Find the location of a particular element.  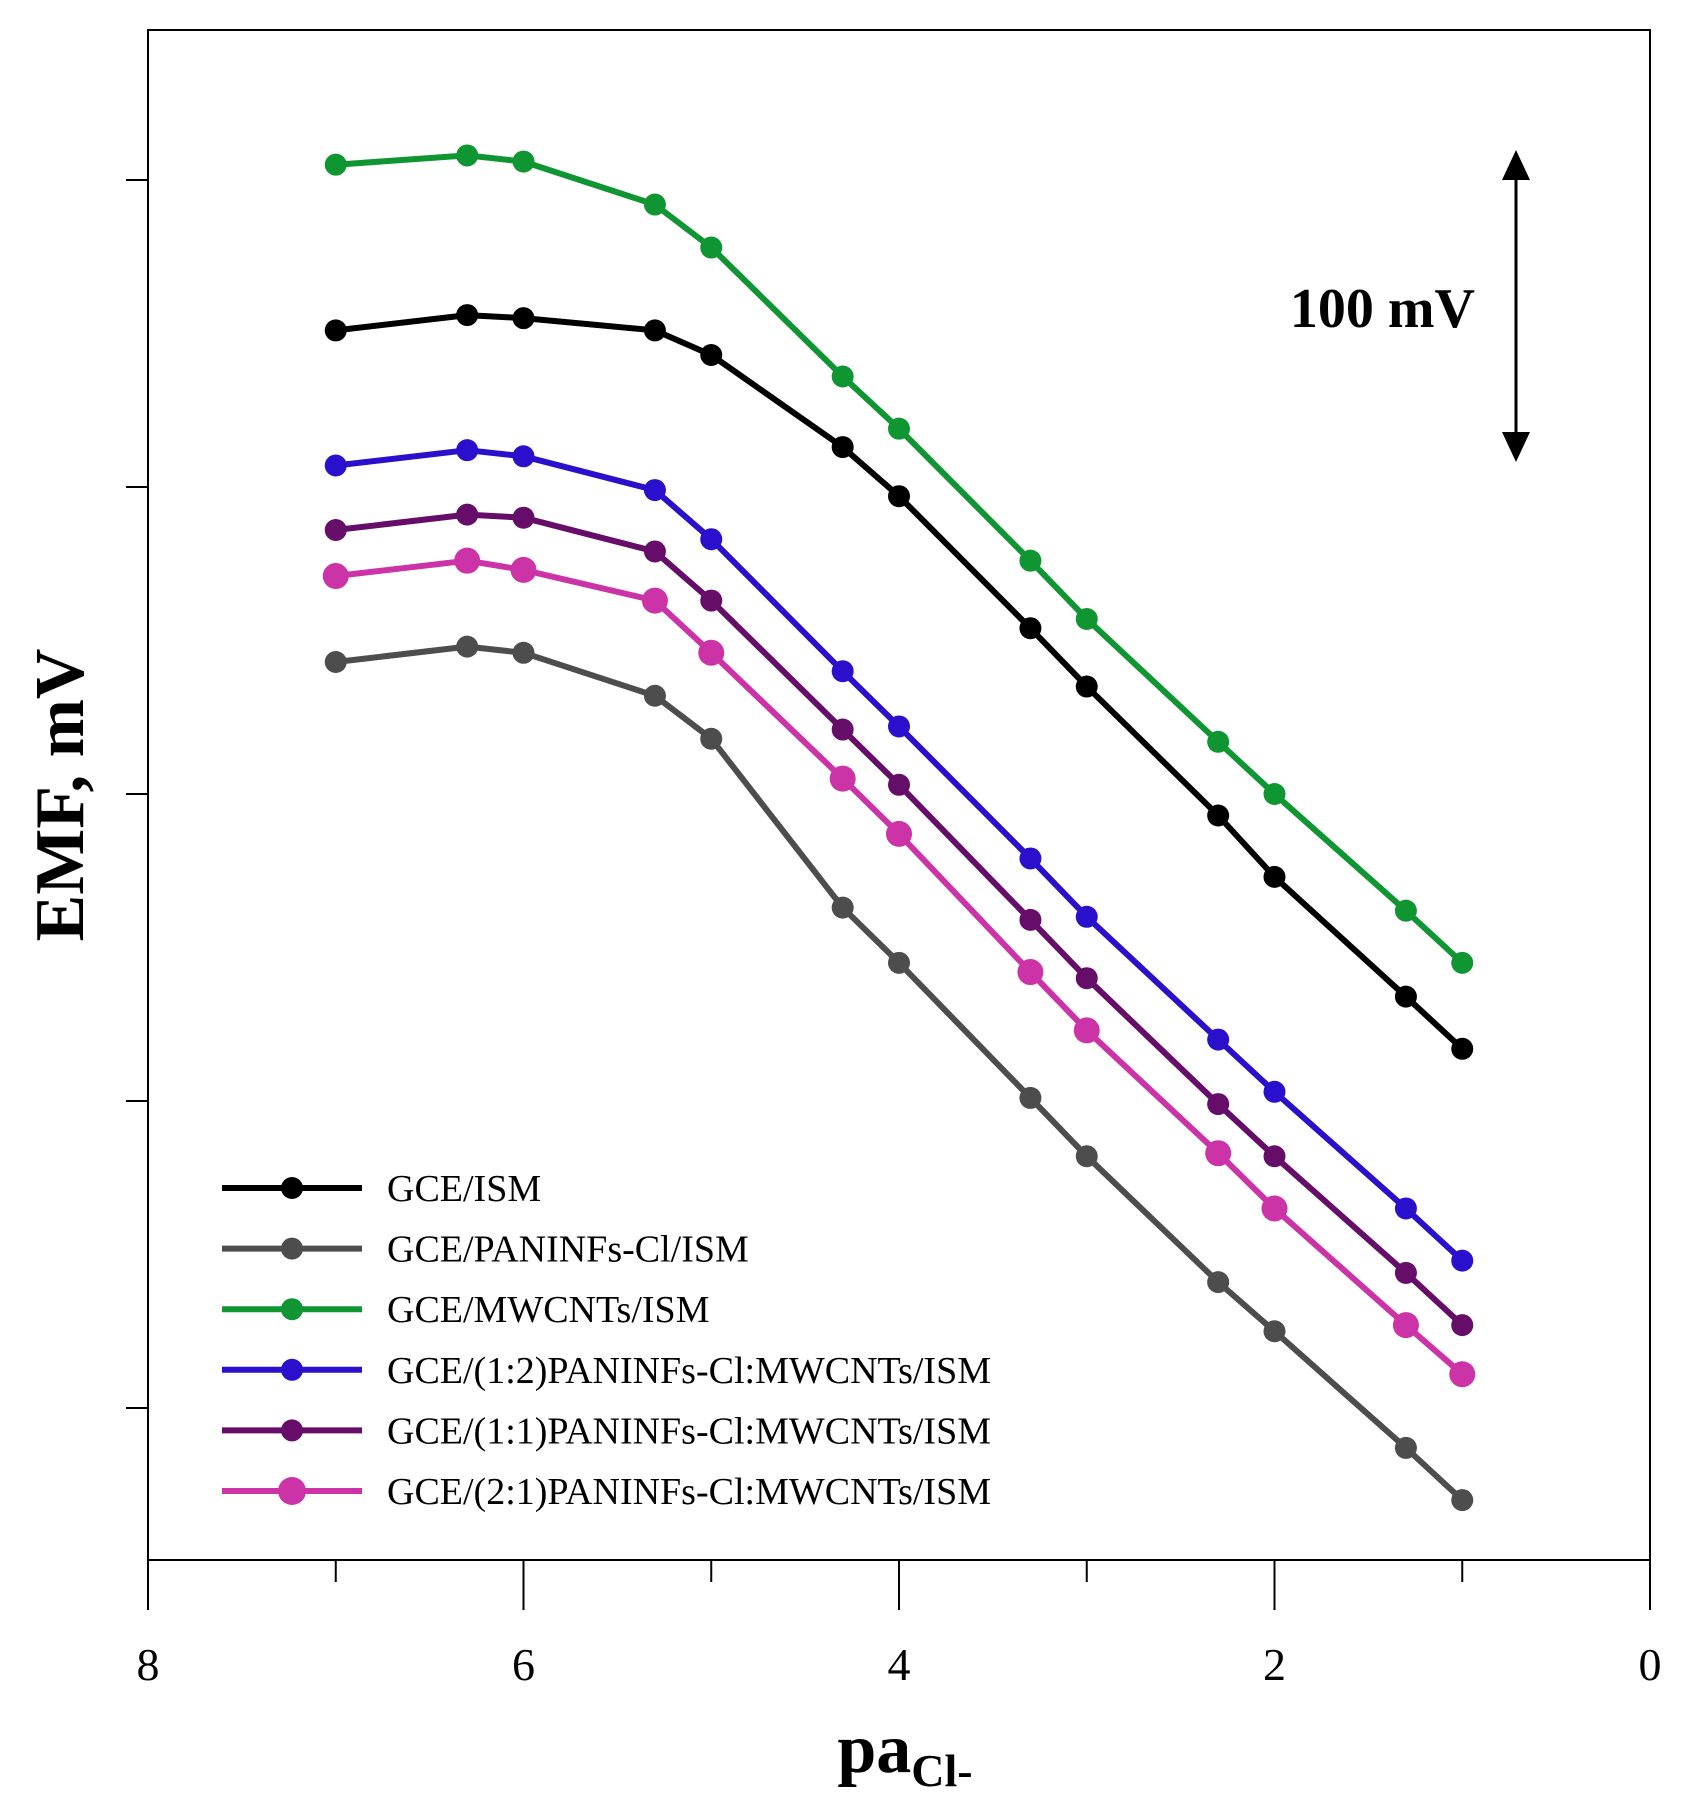

legend-item: GCE/MWCNTs/ISM is located at coordinates (465, 1310).